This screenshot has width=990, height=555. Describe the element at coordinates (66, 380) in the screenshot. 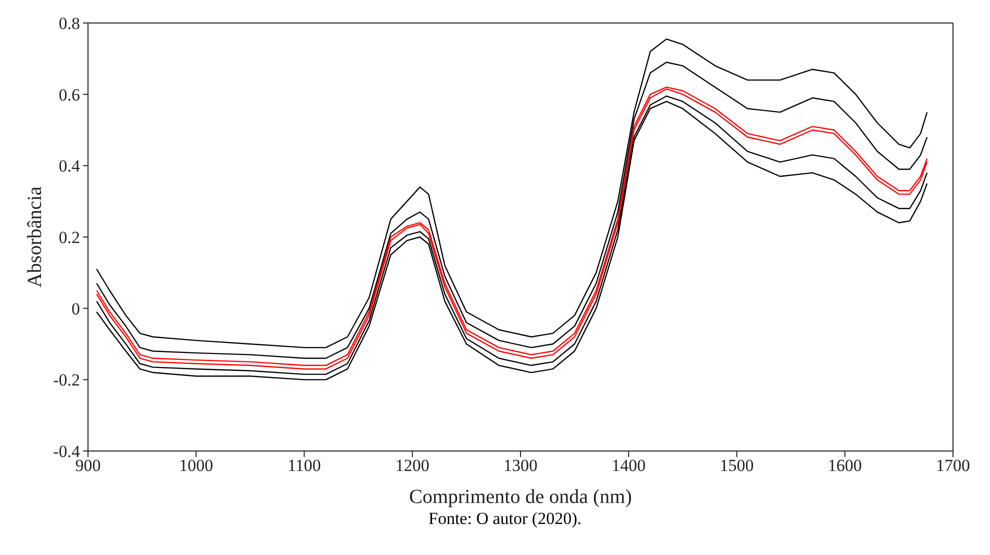

I see `y-tick-label: -0.2` at that location.